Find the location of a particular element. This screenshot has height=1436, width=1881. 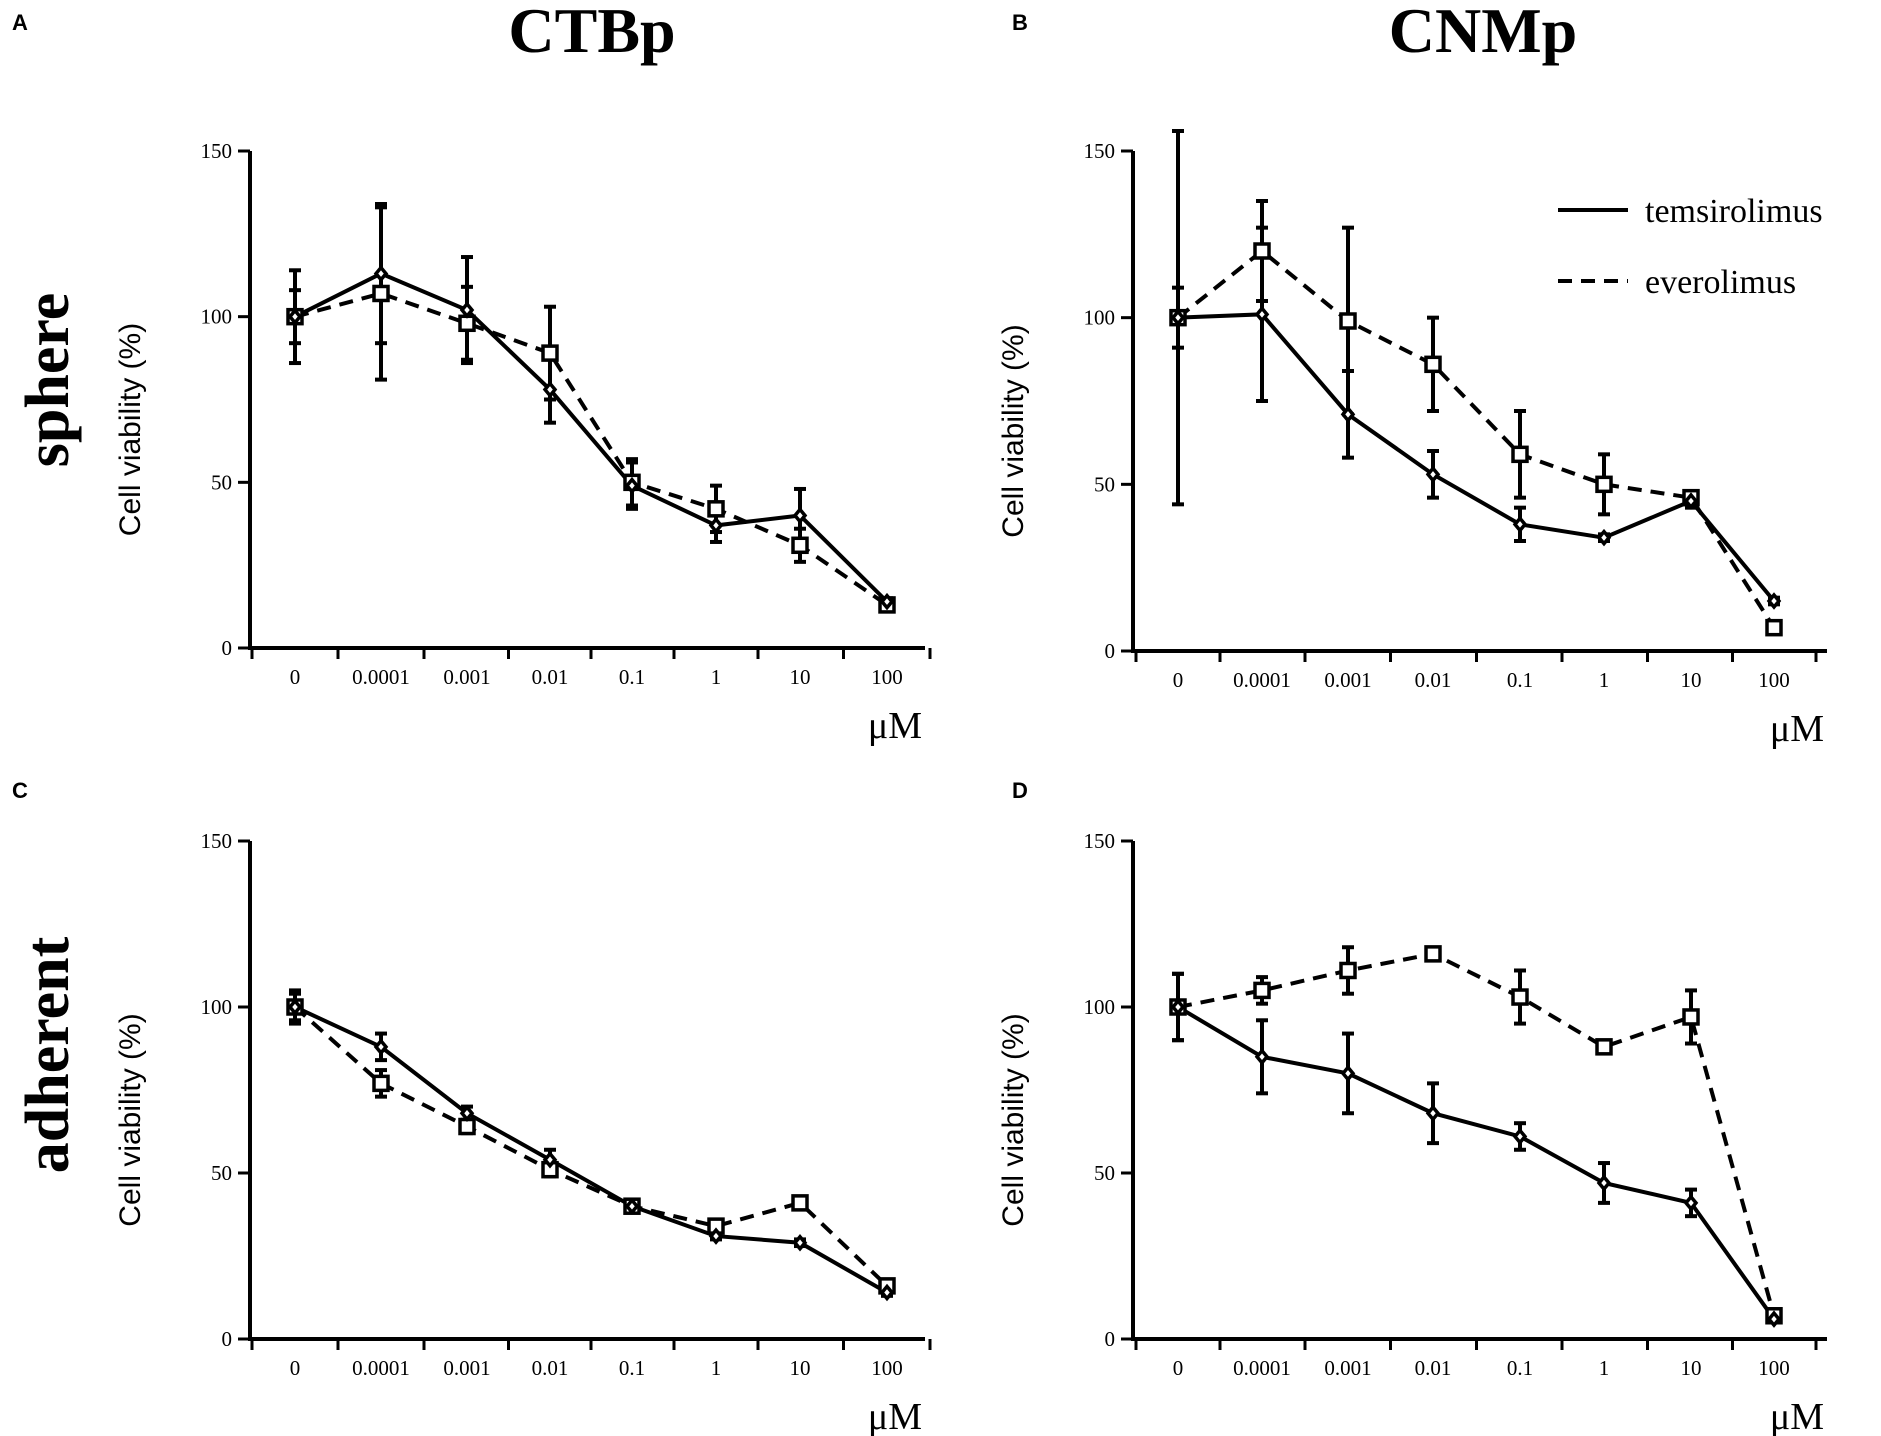

column-title-cnmp: CNMp is located at coordinates (1483, 33).